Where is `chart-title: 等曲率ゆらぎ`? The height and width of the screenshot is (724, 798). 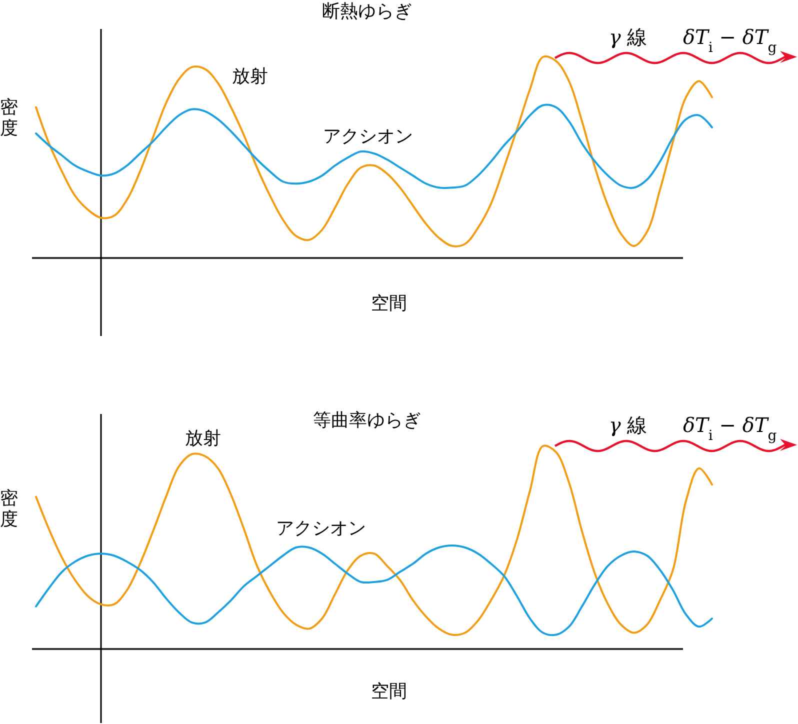
chart-title: 等曲率ゆらぎ is located at coordinates (367, 420).